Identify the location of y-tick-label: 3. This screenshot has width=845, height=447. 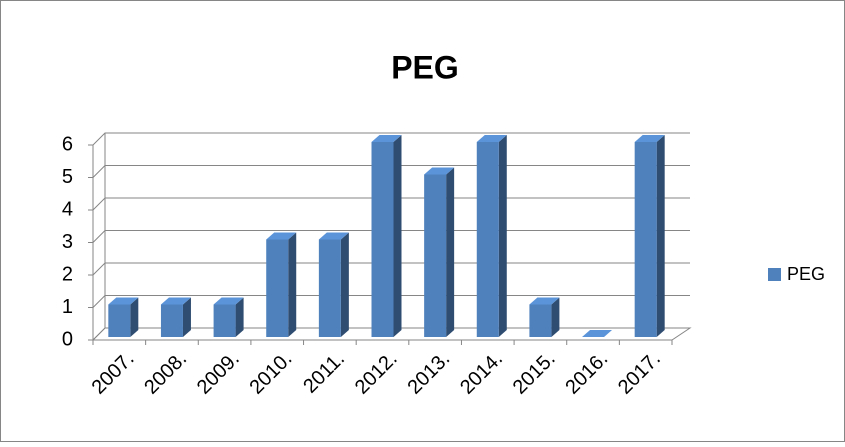
(67, 242).